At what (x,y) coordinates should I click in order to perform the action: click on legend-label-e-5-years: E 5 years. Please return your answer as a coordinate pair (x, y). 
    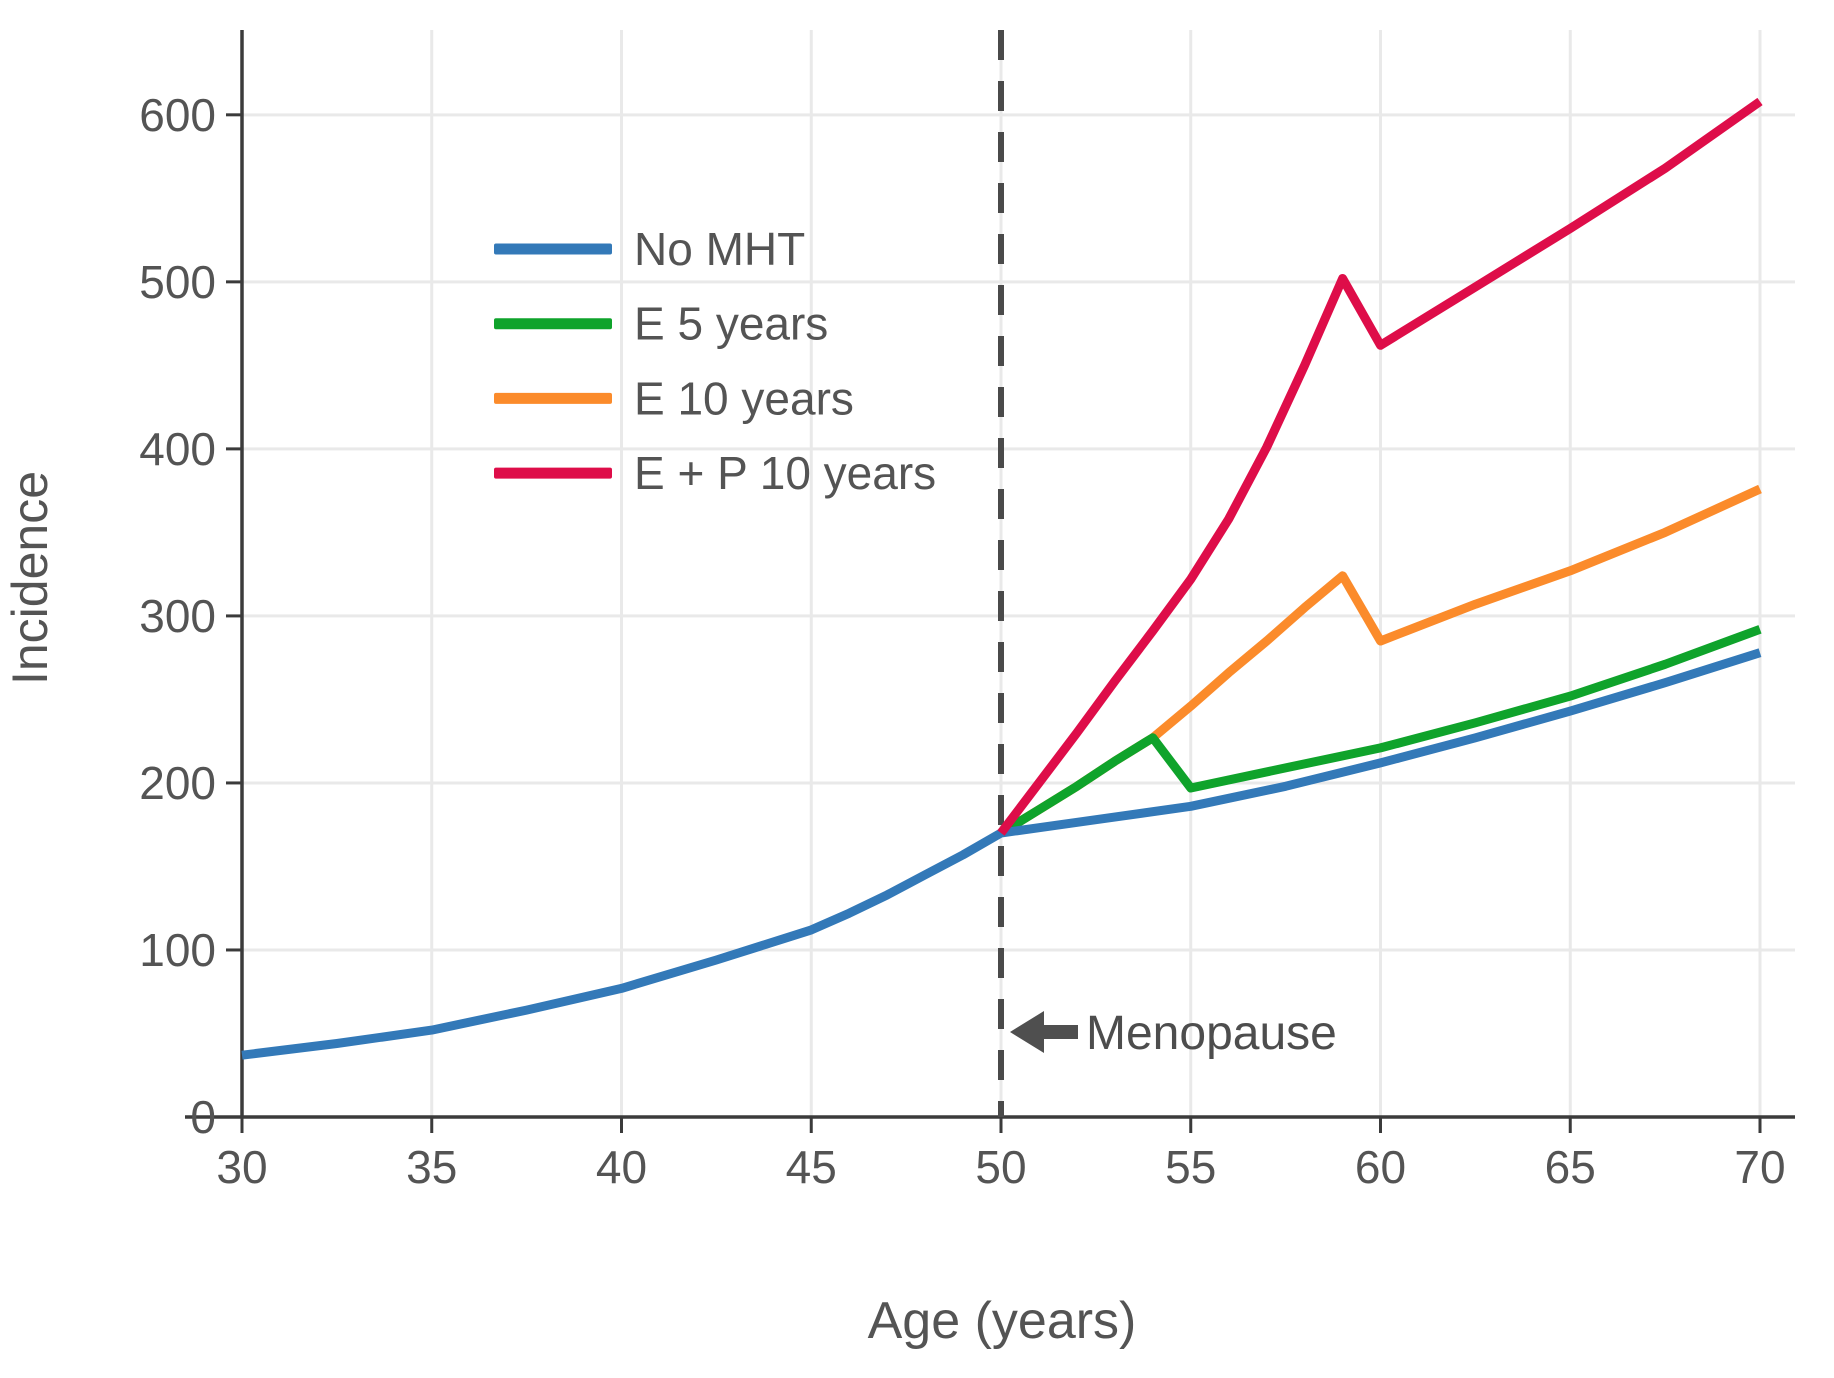
    Looking at the image, I should click on (731, 324).